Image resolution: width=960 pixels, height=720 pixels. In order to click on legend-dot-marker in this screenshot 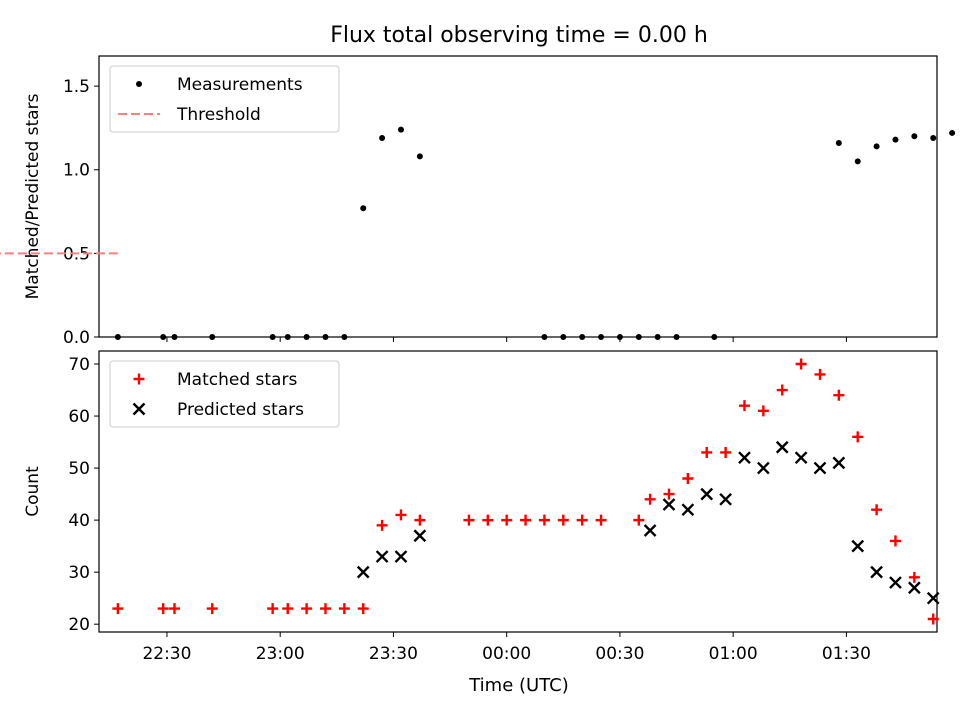, I will do `click(139, 84)`.